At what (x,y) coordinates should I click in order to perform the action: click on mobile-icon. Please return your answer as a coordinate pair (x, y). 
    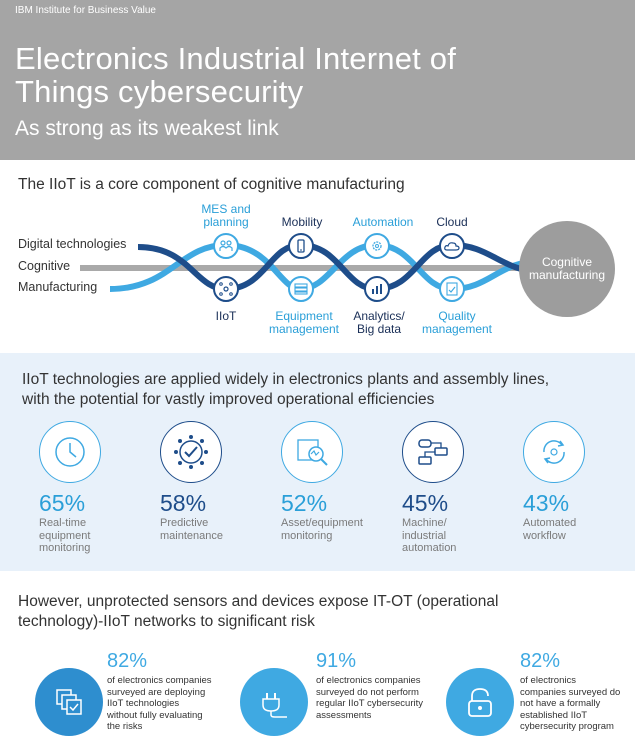
    Looking at the image, I should click on (301, 246).